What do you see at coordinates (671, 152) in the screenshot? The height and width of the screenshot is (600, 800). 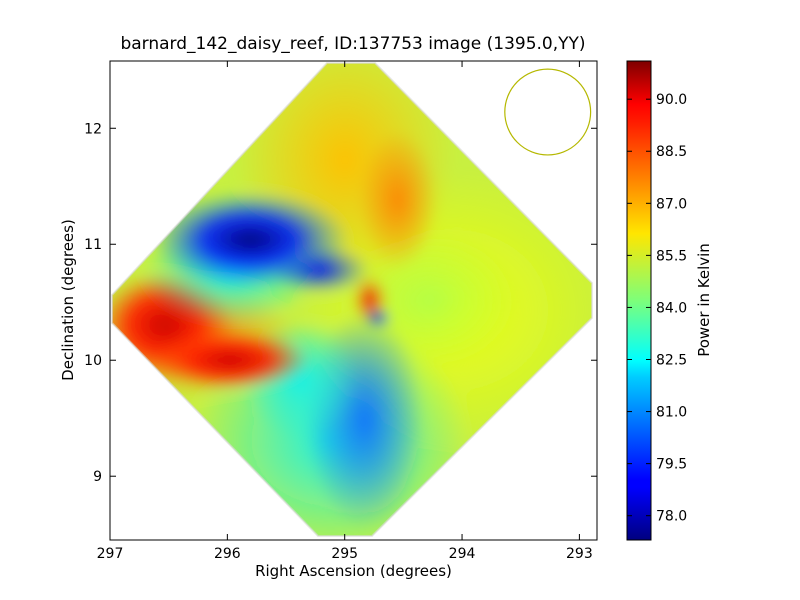 I see `colorbar-tick-label: 88.5` at bounding box center [671, 152].